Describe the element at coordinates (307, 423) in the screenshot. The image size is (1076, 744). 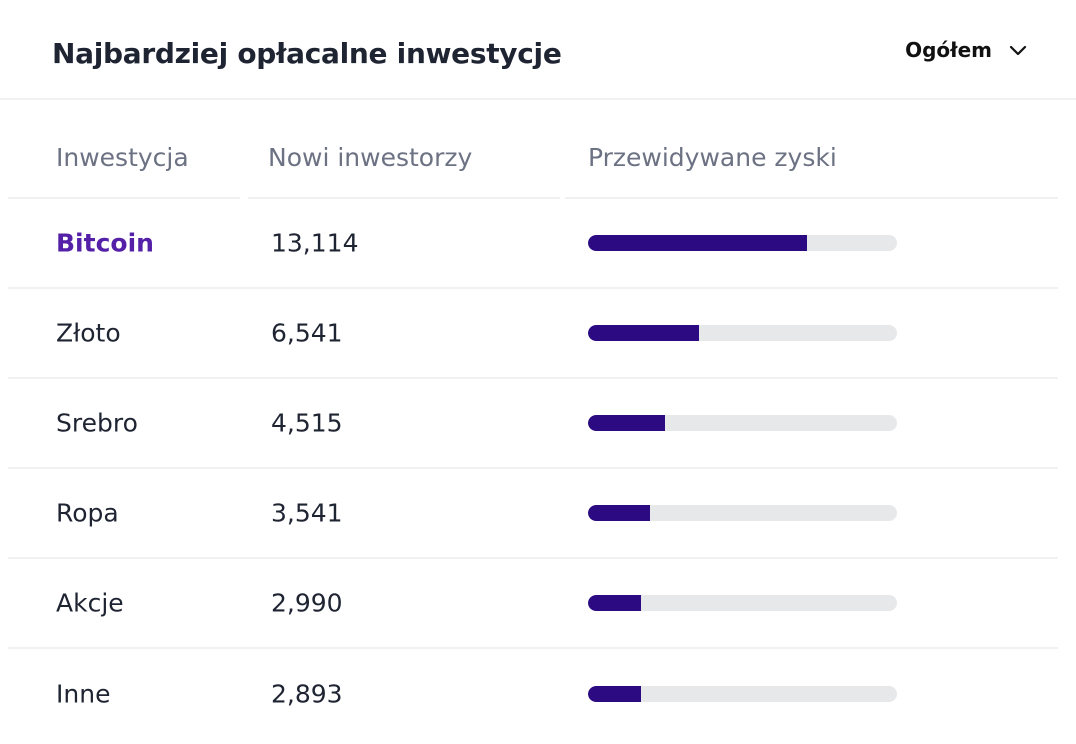
I see `new-investors-count: 4,515` at that location.